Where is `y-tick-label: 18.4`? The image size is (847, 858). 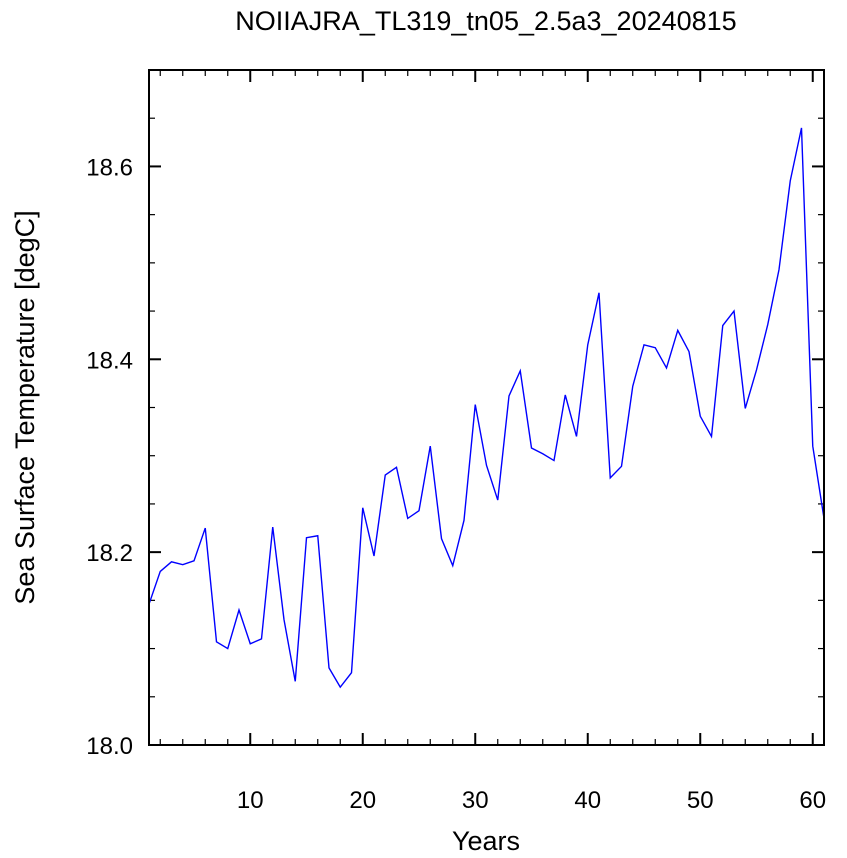
y-tick-label: 18.4 is located at coordinates (109, 360).